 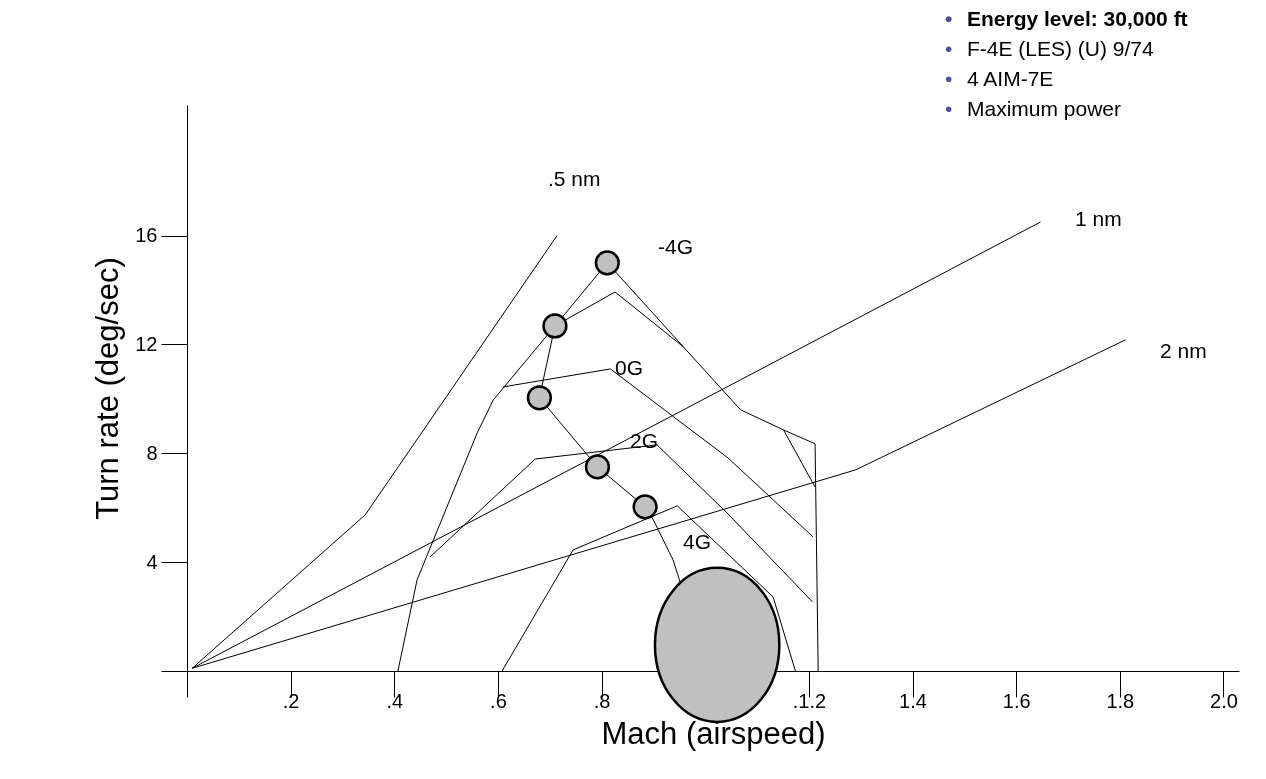 What do you see at coordinates (1067, 19) in the screenshot?
I see `text: • Energy level: 30,000 ft` at bounding box center [1067, 19].